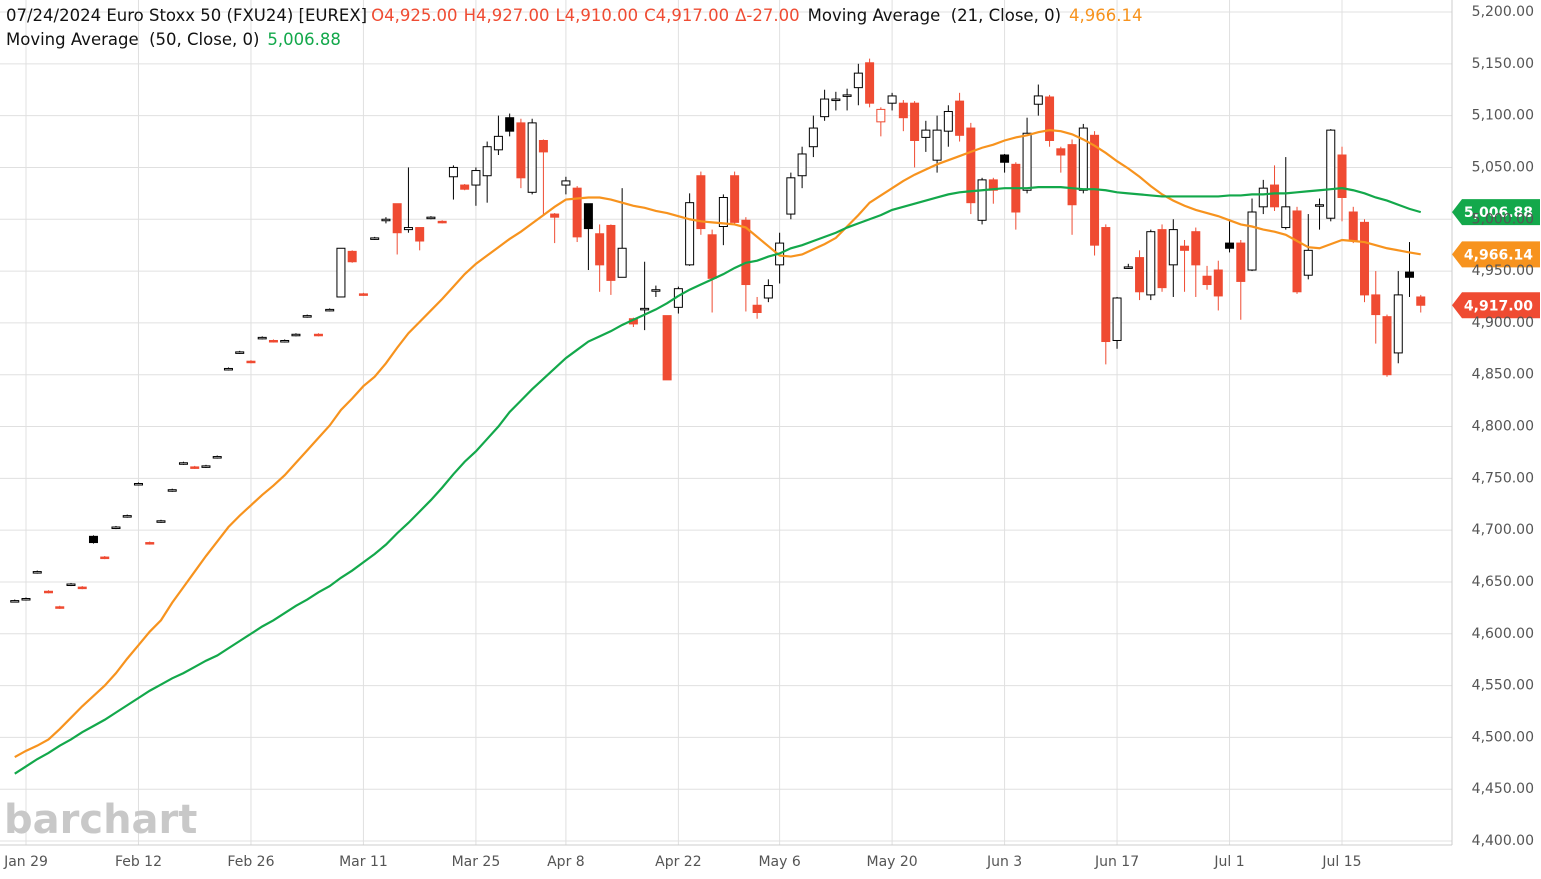 This screenshot has width=1541, height=879. Describe the element at coordinates (100, 820) in the screenshot. I see `watermark: barchart` at that location.